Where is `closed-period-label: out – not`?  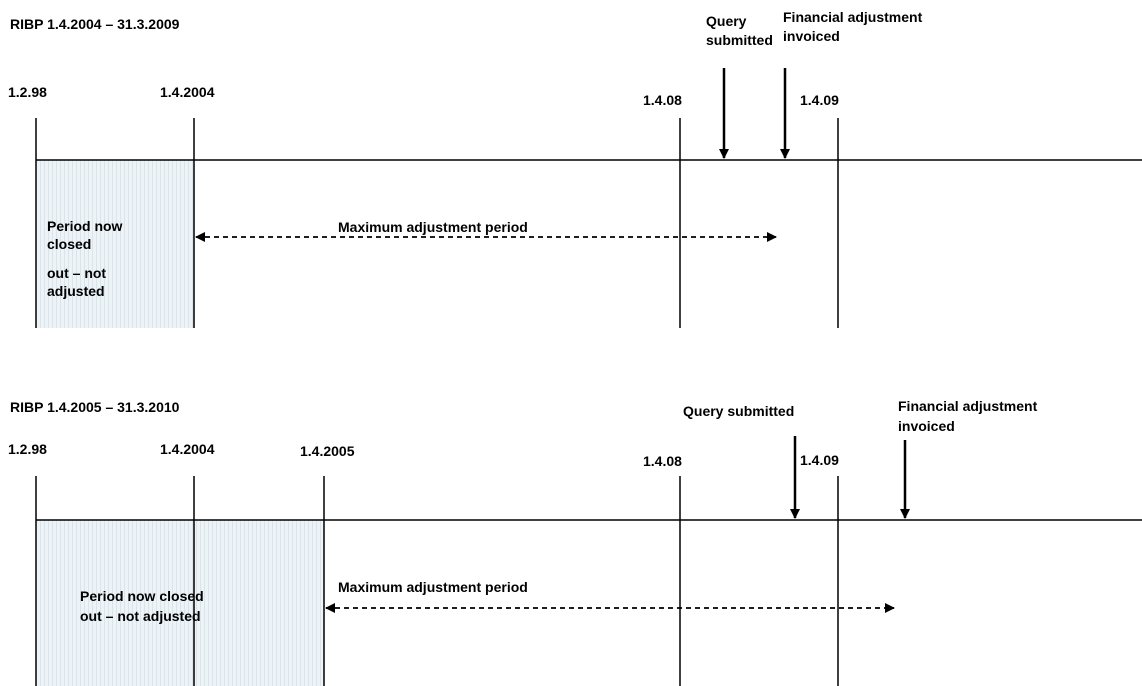 closed-period-label: out – not is located at coordinates (77, 273).